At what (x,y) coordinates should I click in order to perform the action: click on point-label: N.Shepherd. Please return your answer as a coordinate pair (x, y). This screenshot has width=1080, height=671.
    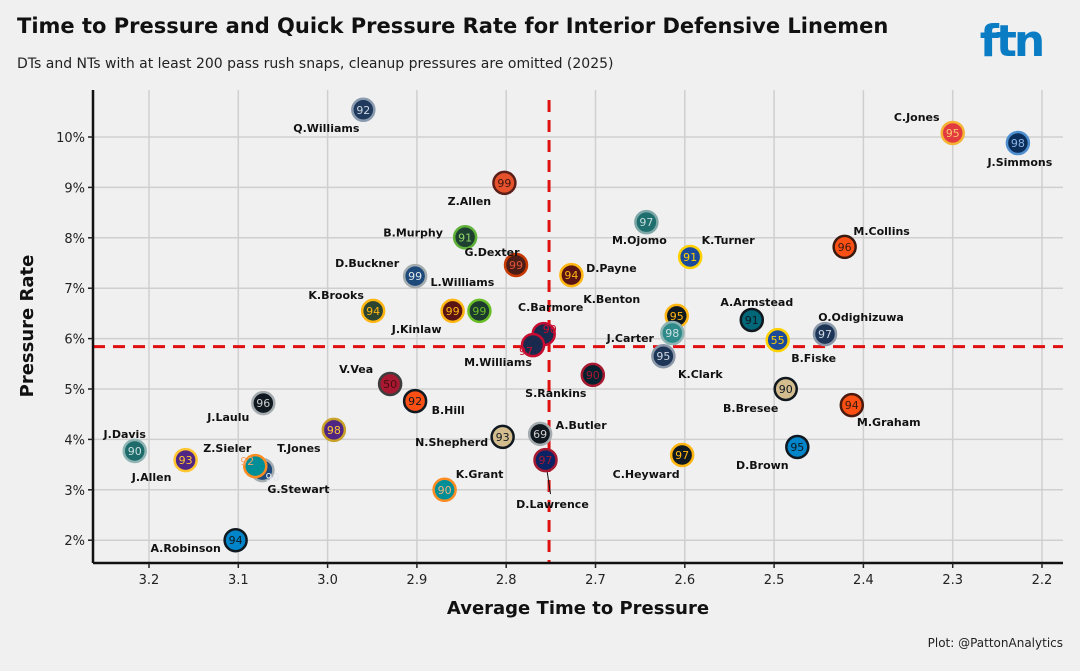
    Looking at the image, I should click on (451, 442).